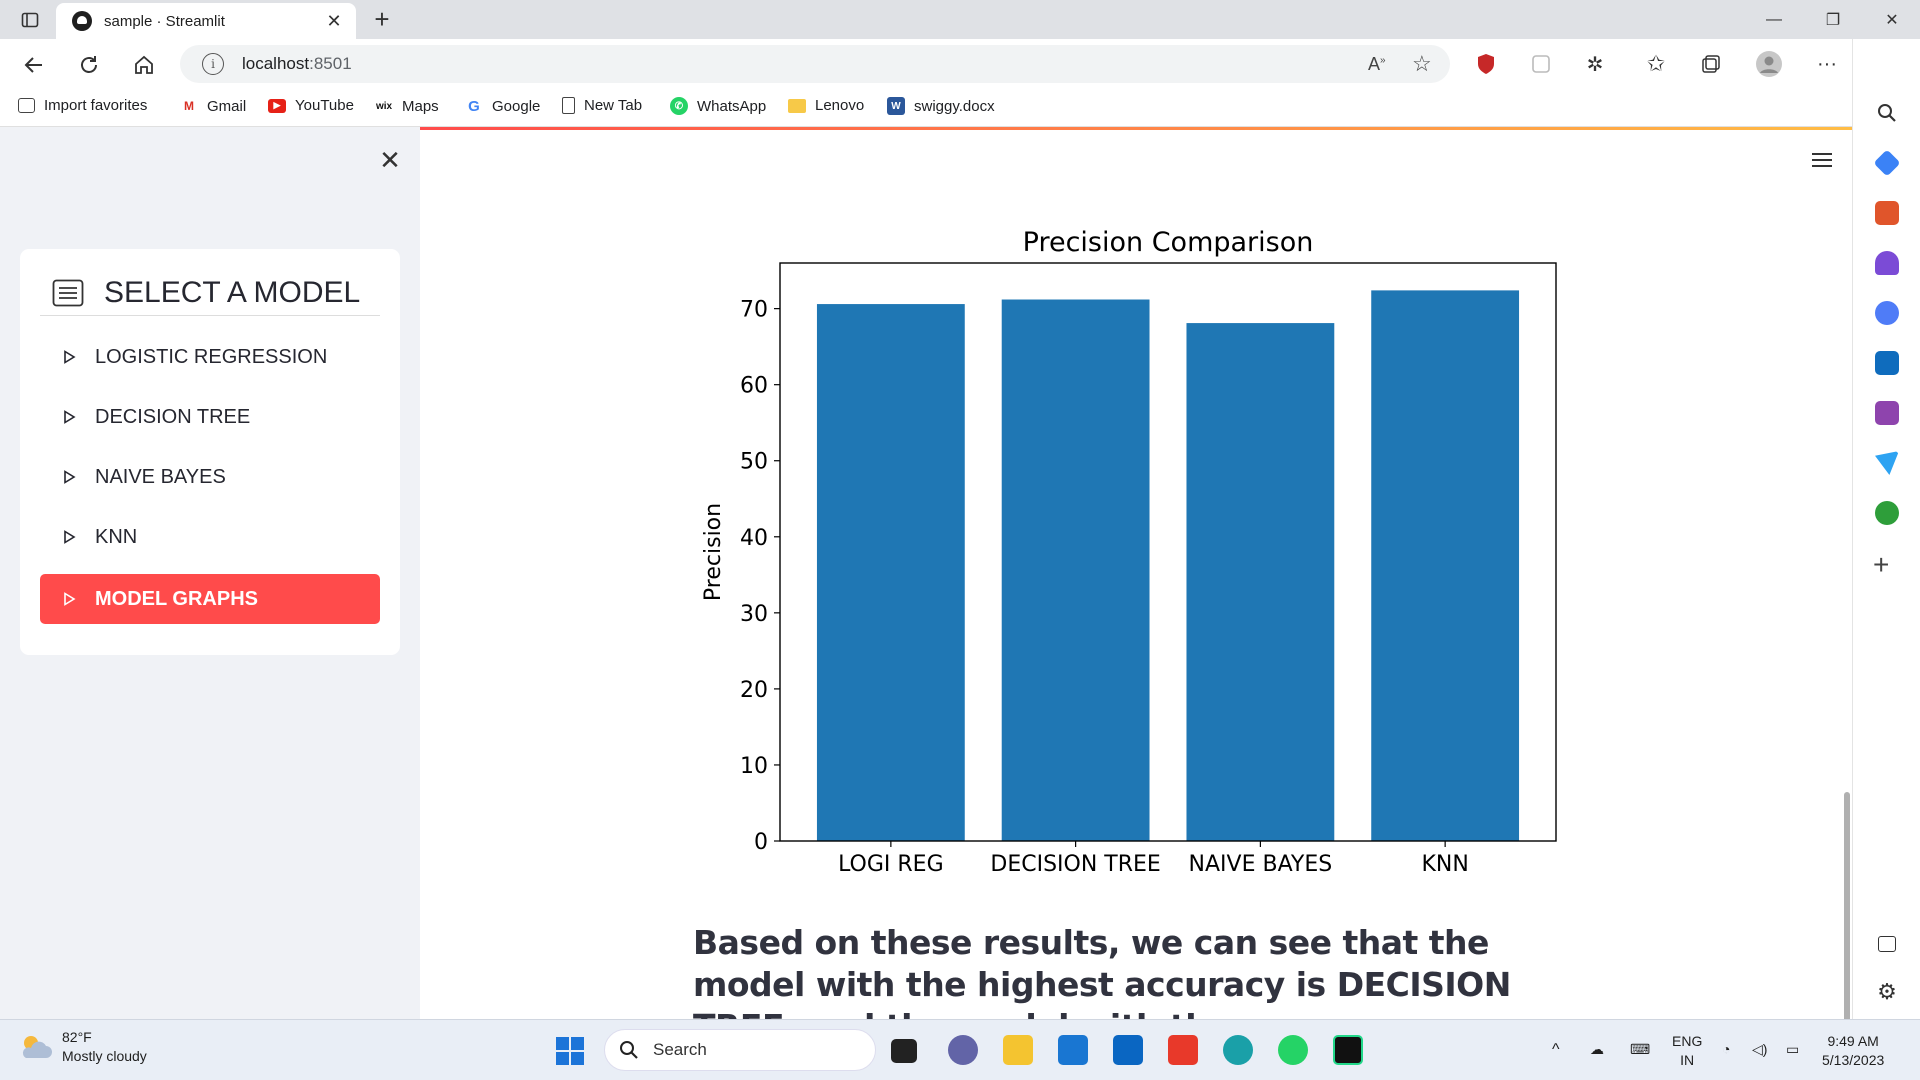 The height and width of the screenshot is (1080, 1920). I want to click on tools-briefcase-icon, so click(1887, 213).